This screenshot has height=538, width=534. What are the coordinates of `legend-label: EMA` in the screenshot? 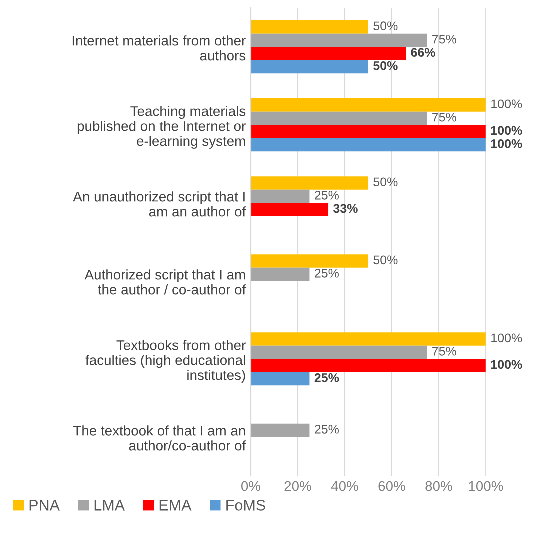 It's located at (176, 505).